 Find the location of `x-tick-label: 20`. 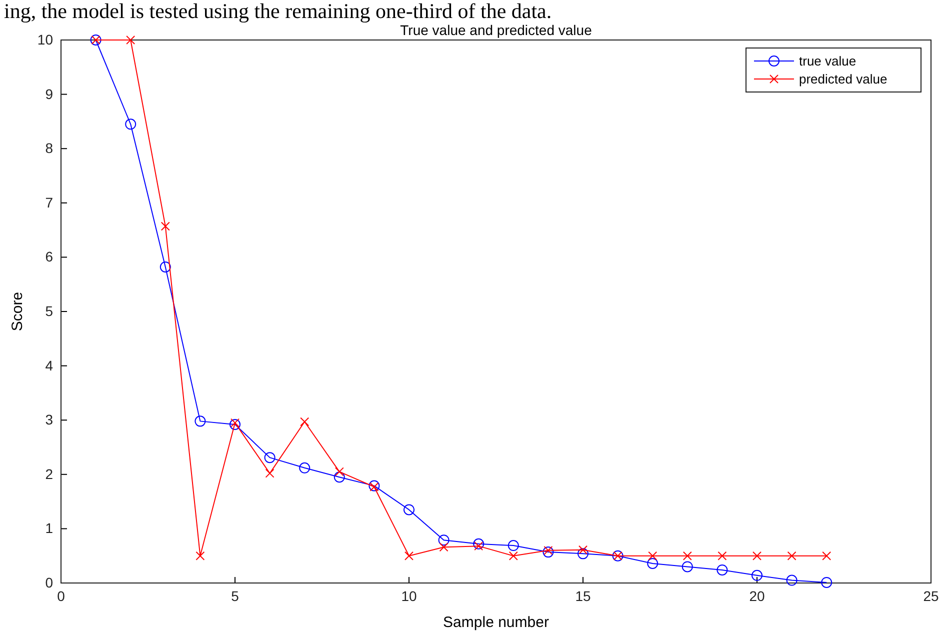

x-tick-label: 20 is located at coordinates (757, 596).